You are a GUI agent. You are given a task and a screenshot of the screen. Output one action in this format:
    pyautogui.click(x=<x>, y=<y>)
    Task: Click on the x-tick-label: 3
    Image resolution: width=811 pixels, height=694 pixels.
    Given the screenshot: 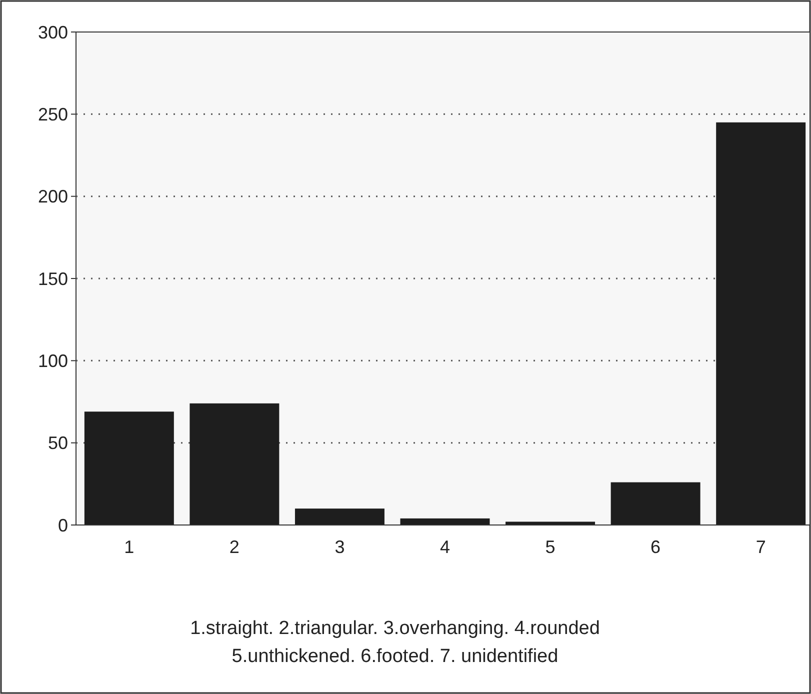 What is the action you would take?
    pyautogui.click(x=339, y=547)
    